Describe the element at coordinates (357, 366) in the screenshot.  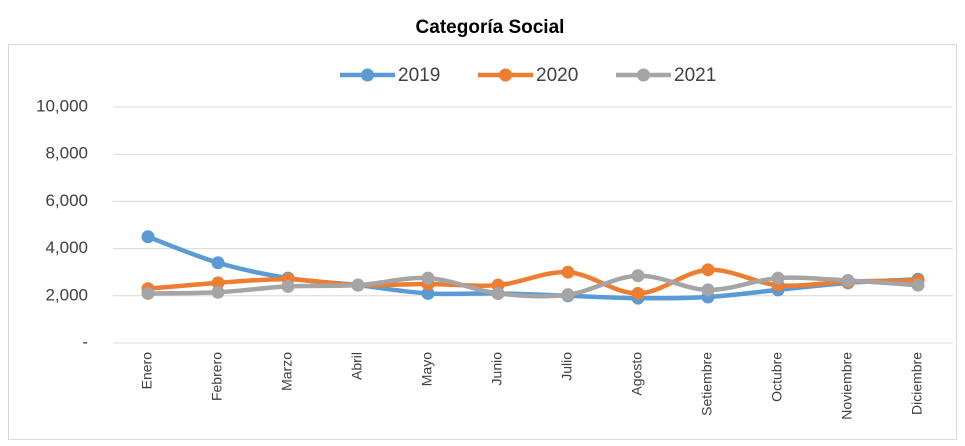
I see `x-tick-label: Abril` at that location.